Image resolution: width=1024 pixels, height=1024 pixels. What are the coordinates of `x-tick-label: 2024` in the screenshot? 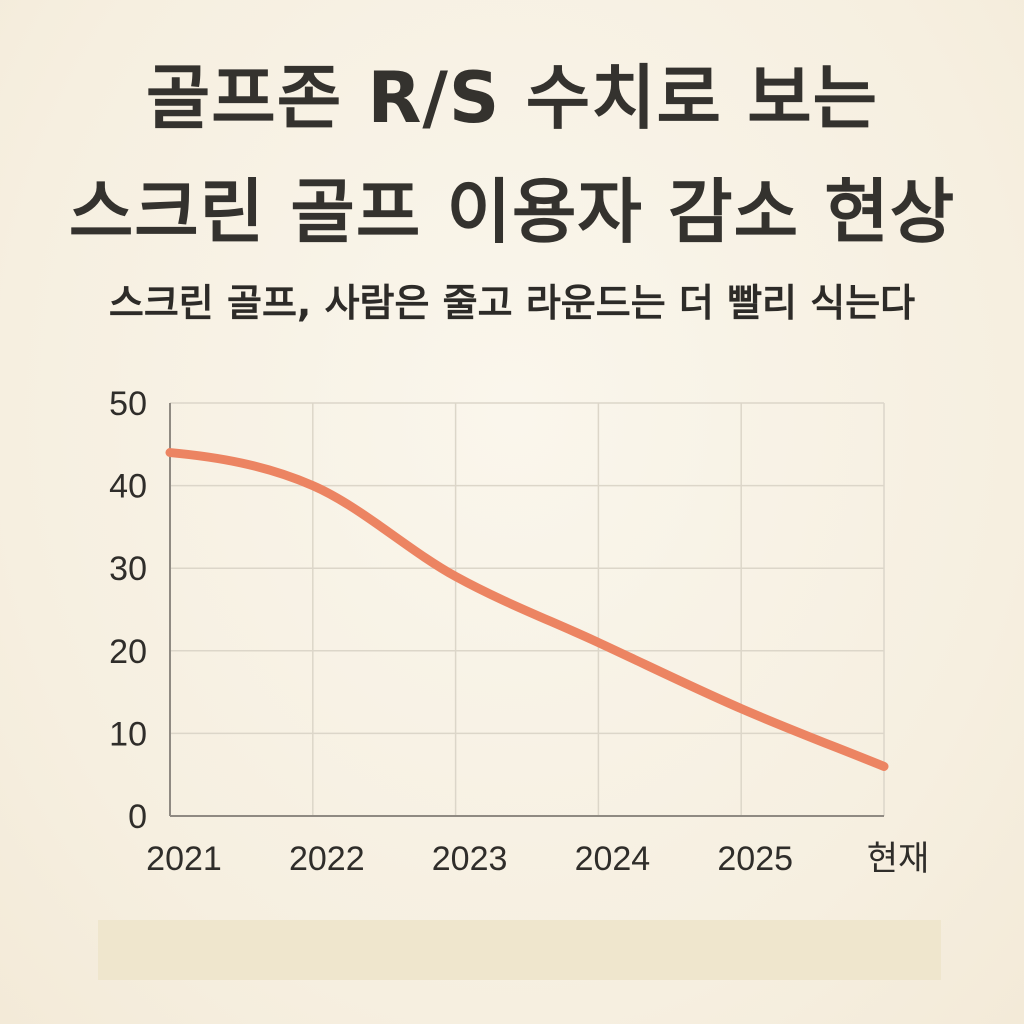 It's located at (613, 859).